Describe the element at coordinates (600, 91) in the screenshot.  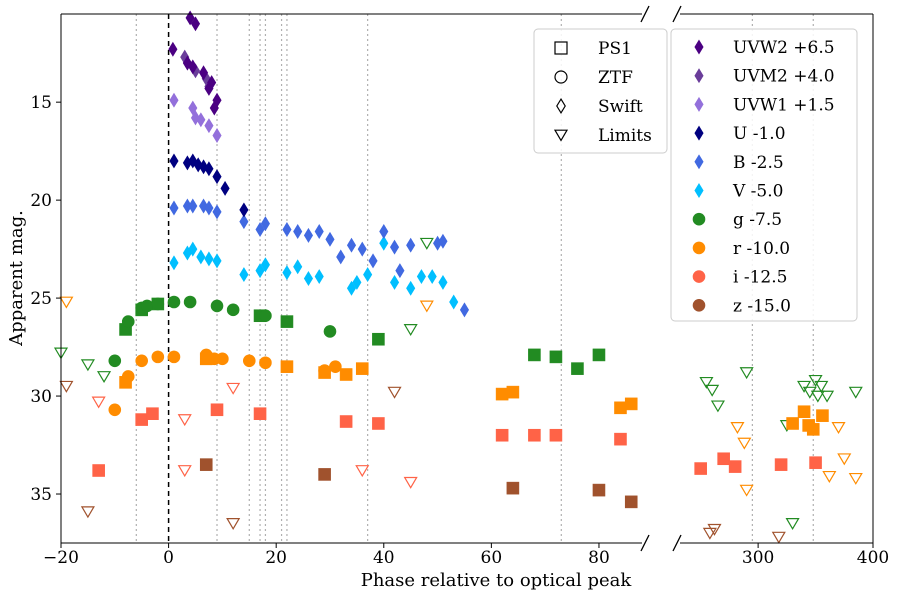
I see `marker-legend: PS1 ZTF Swift Limits` at that location.